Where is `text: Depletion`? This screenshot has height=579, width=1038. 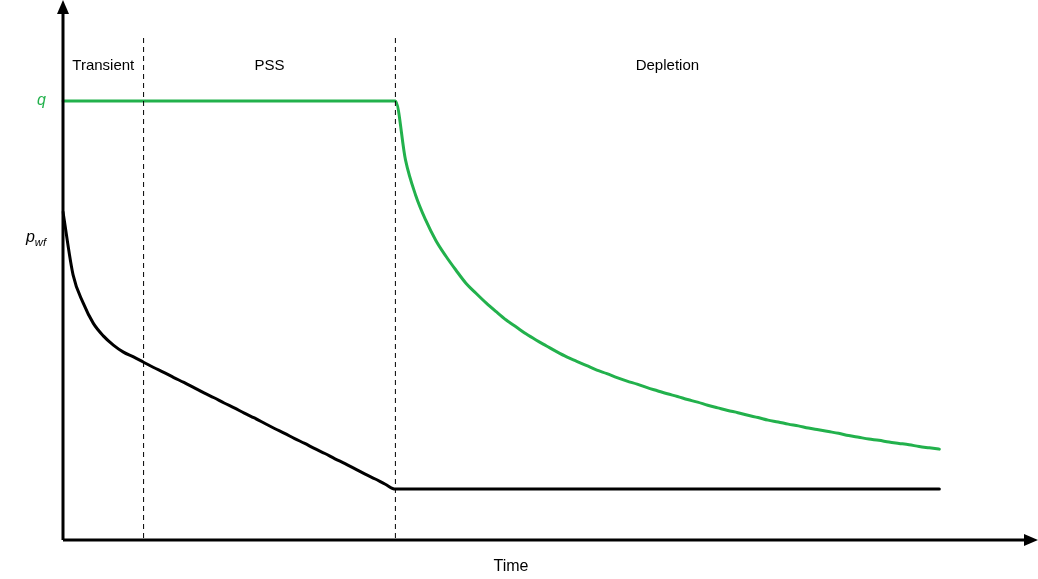
text: Depletion is located at coordinates (667, 65).